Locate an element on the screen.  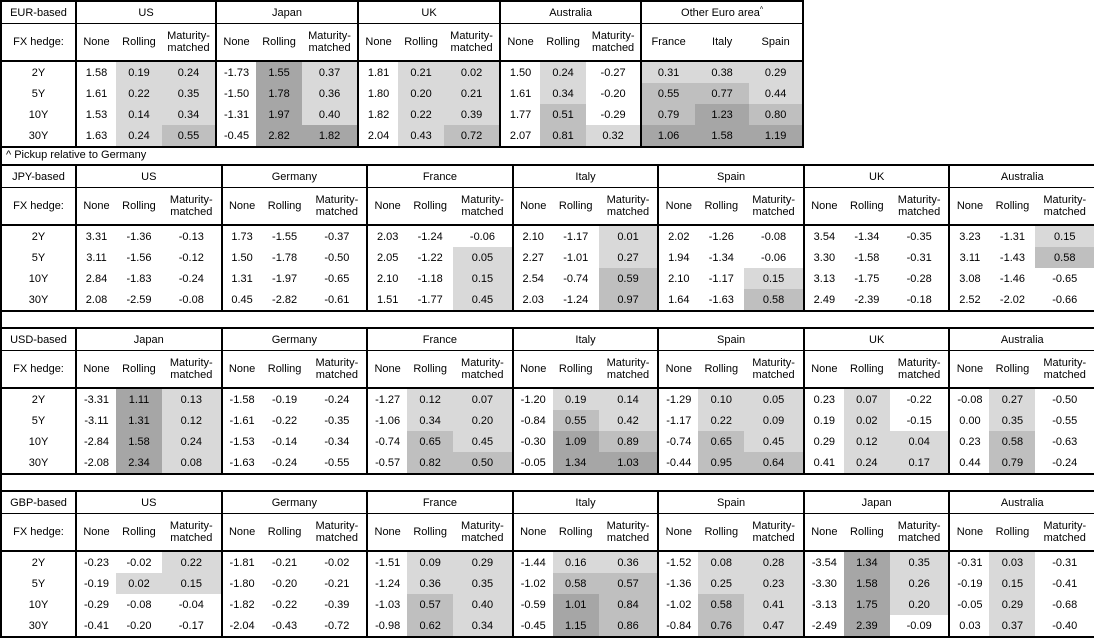
value-cell: 0.14 is located at coordinates (628, 399).